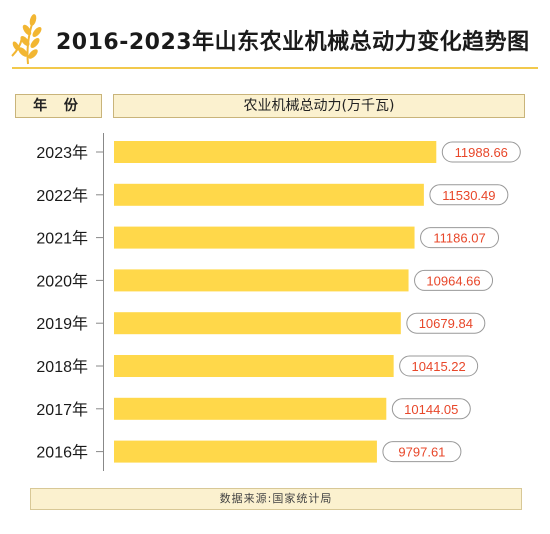  Describe the element at coordinates (293, 42) in the screenshot. I see `chart-title: 2016-2023年山东农业机械总动力变化趋势图` at that location.